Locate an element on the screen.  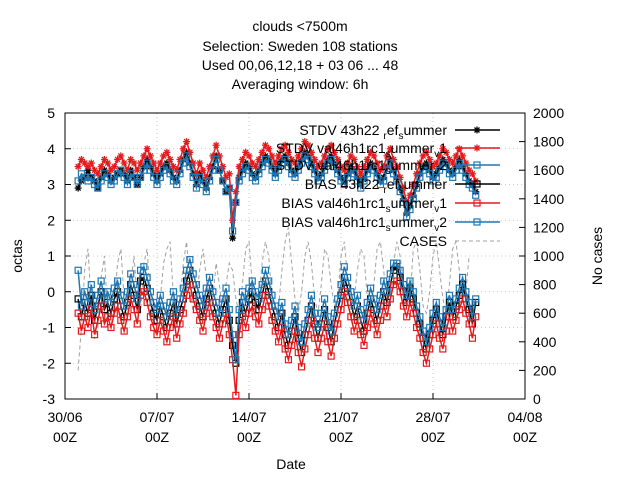
y2-tick-label: 1000 is located at coordinates (548, 256).